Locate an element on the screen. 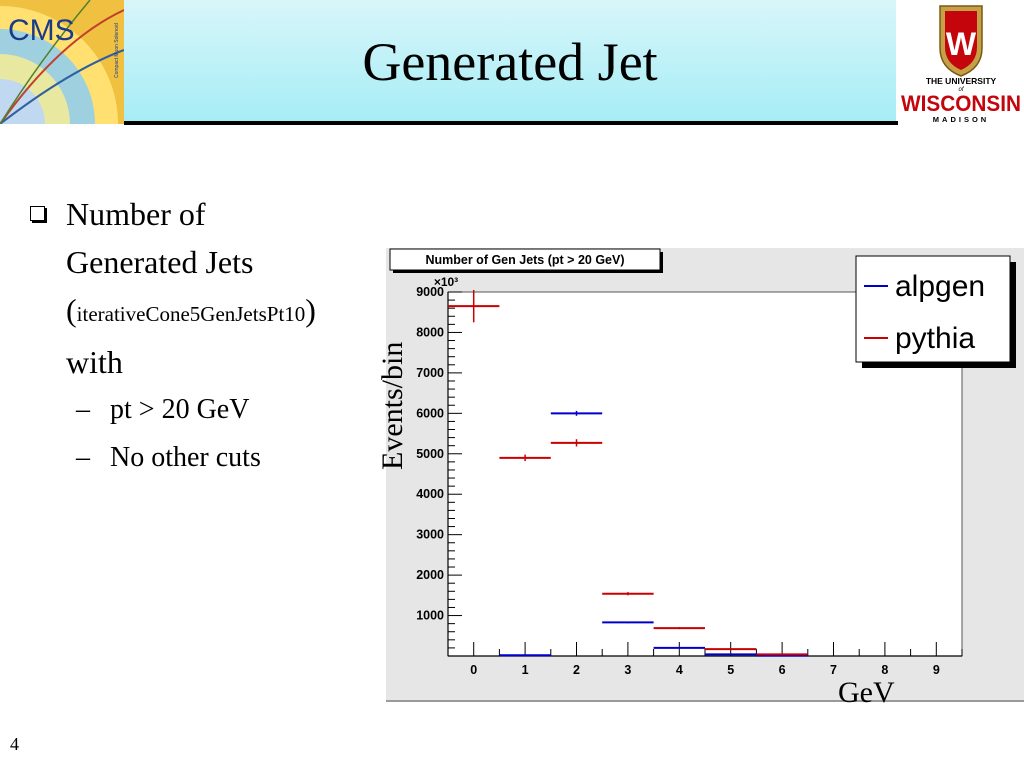 The width and height of the screenshot is (1024, 768). y-axis-multiplier: ×10³ is located at coordinates (446, 282).